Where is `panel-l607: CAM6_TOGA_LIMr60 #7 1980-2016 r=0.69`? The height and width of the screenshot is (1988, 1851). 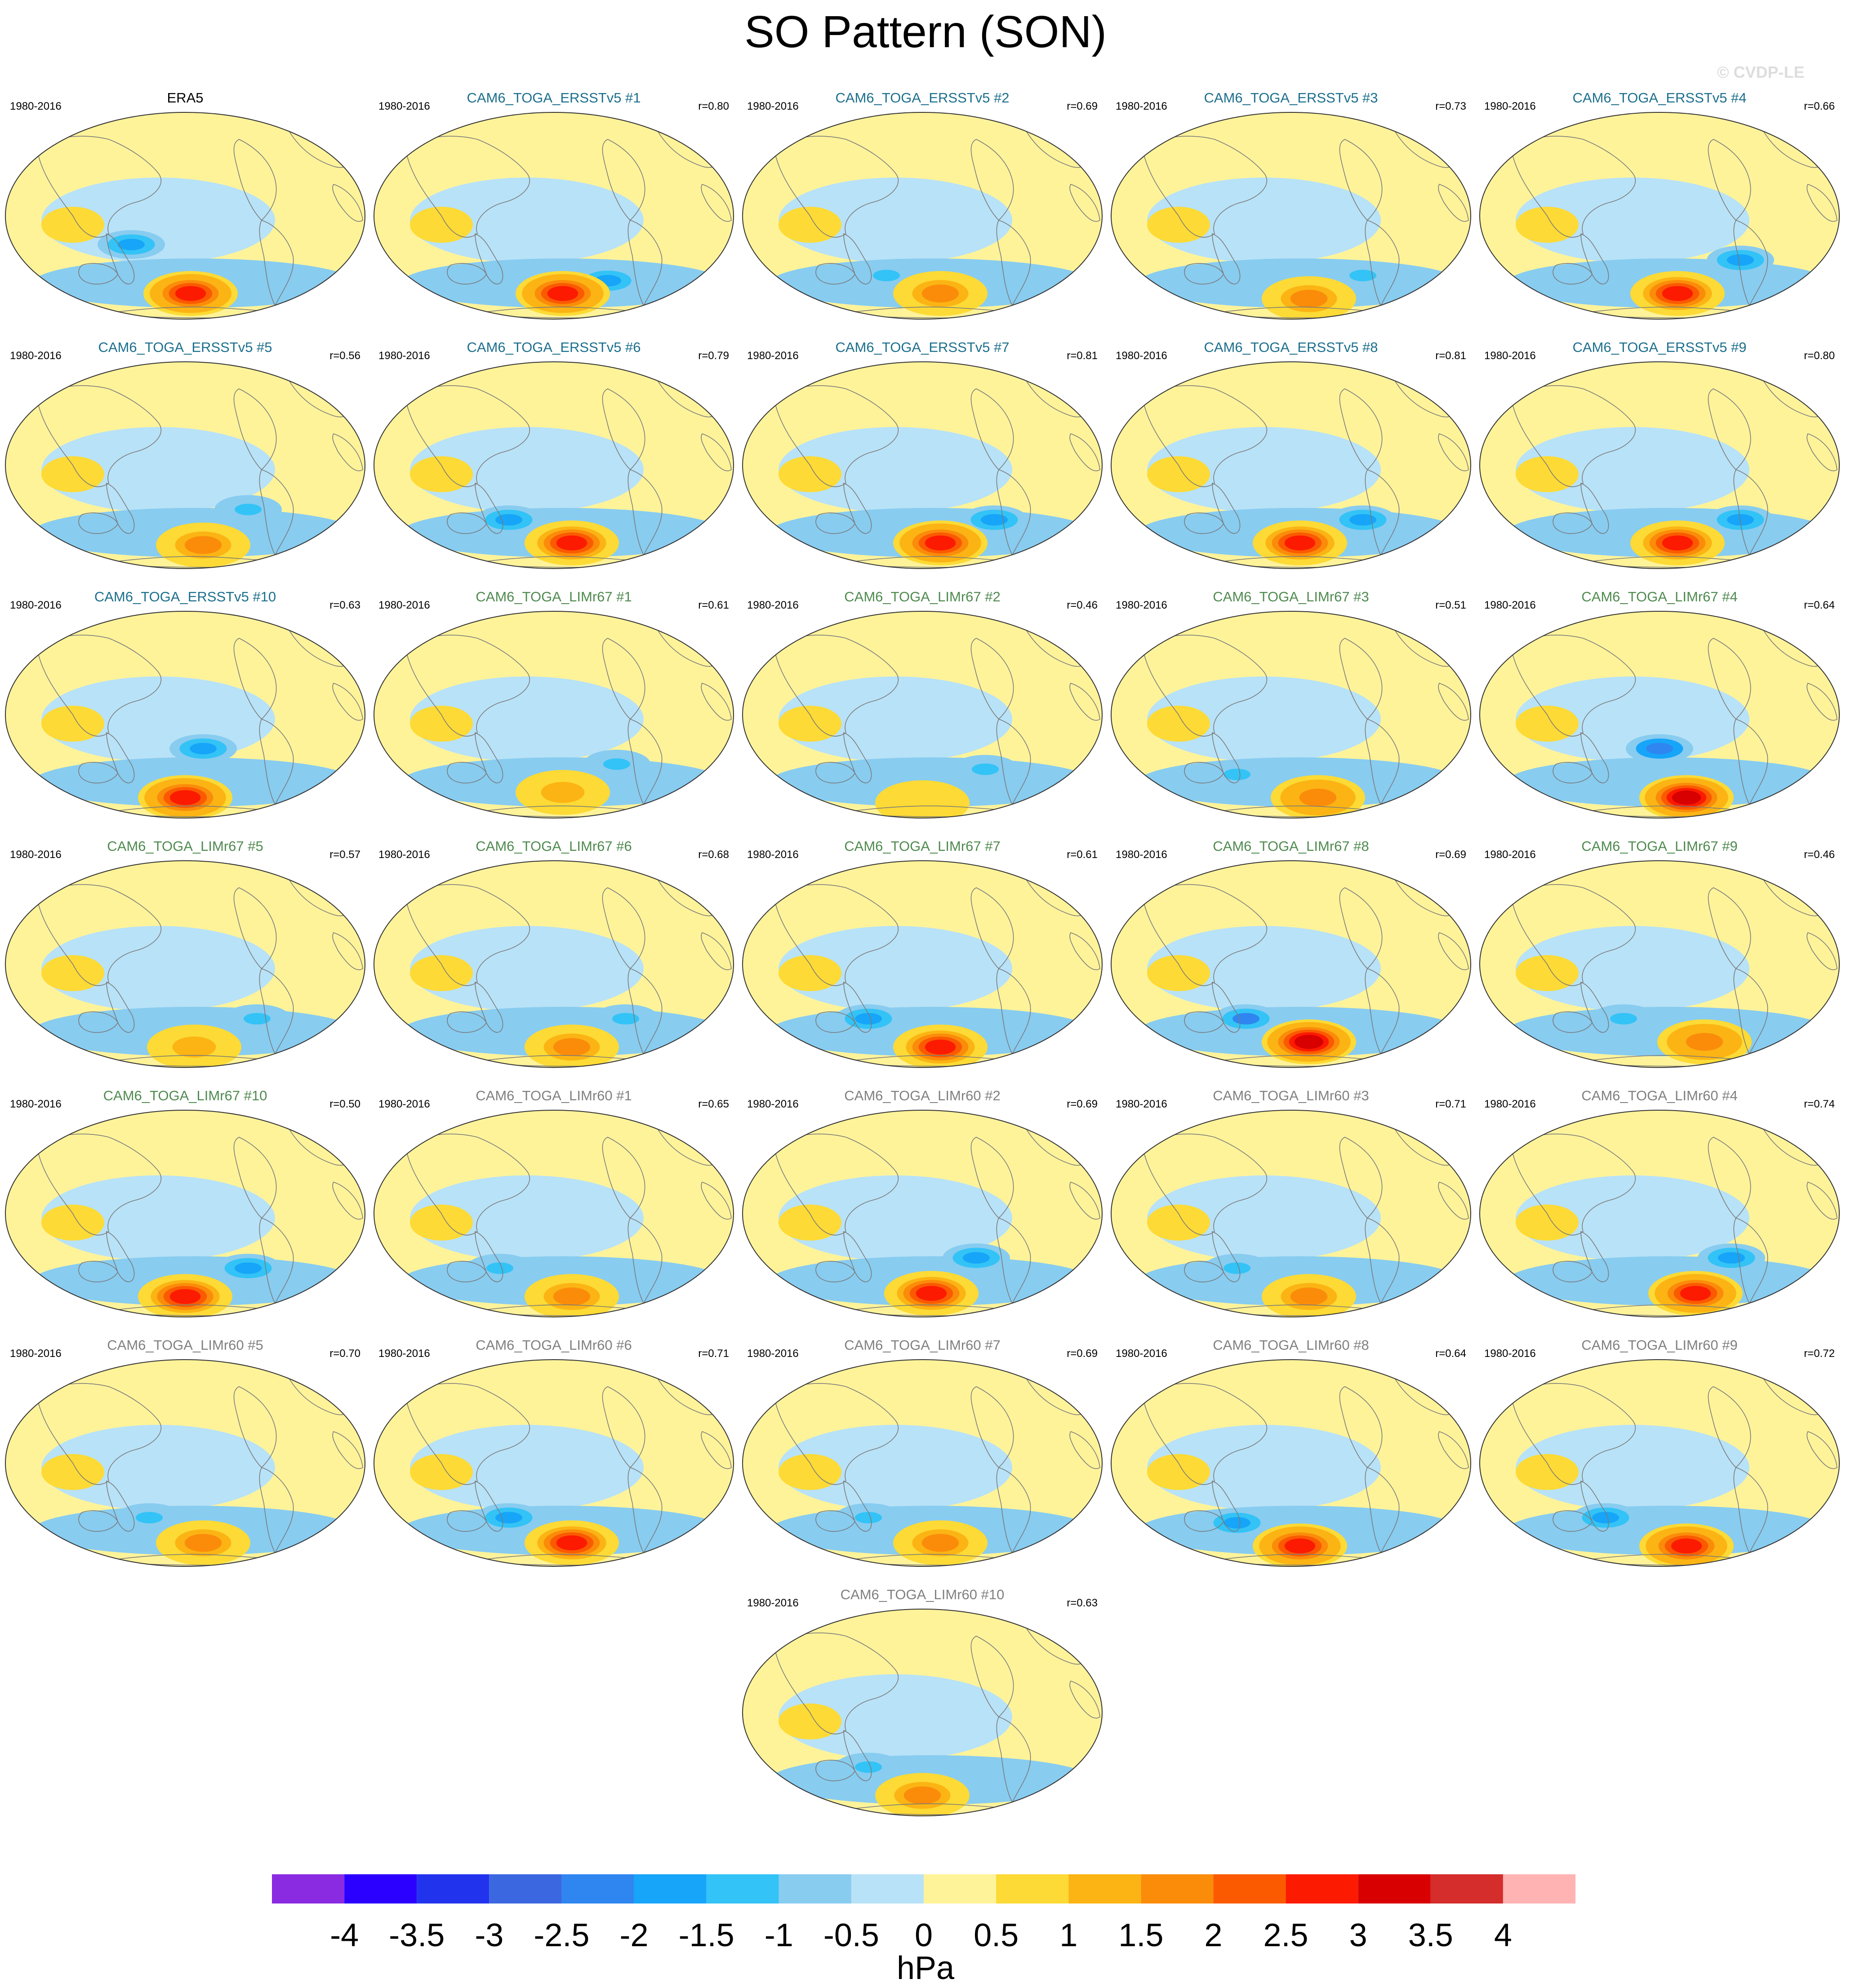 panel-l607: CAM6_TOGA_LIMr60 #7 1980-2016 r=0.69 is located at coordinates (922, 1452).